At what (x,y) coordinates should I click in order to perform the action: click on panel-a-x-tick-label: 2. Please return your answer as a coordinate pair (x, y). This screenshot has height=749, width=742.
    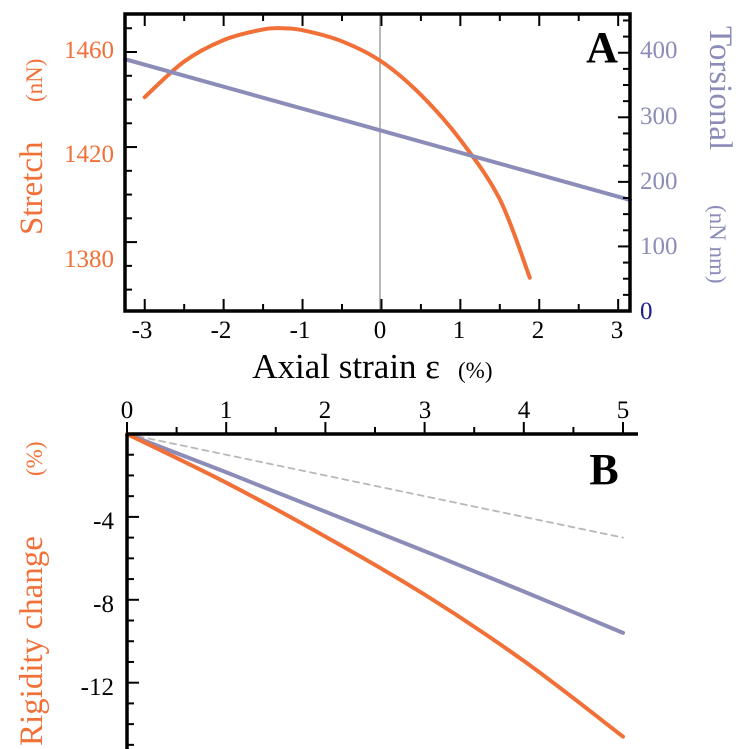
    Looking at the image, I should click on (538, 330).